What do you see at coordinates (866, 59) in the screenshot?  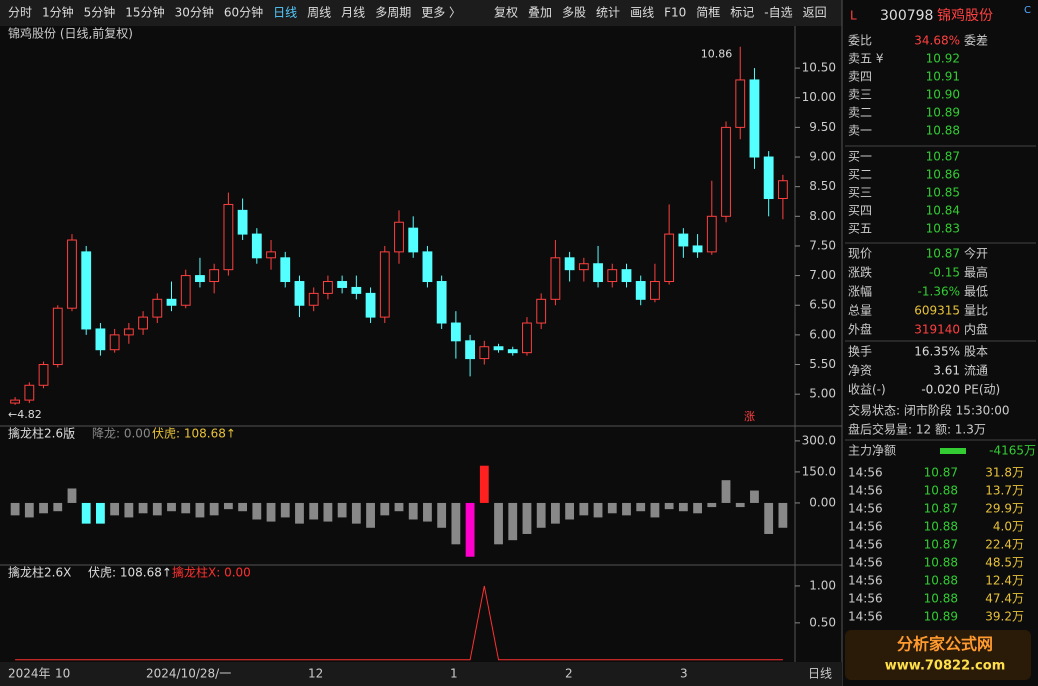 I see `label: 卖五 ¥` at bounding box center [866, 59].